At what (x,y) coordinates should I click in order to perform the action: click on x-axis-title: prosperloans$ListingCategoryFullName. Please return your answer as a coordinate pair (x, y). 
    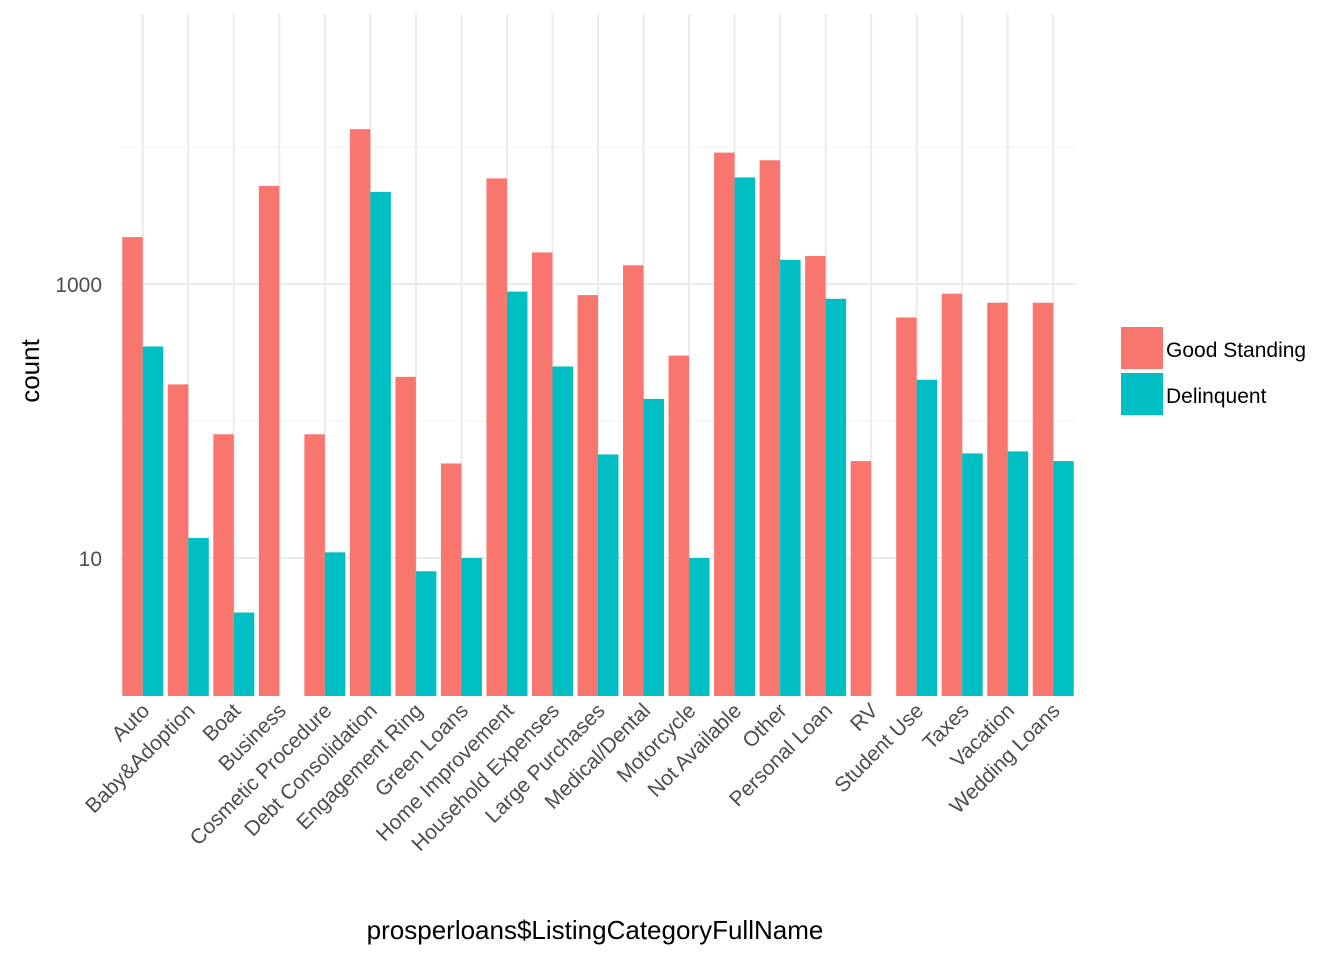
    Looking at the image, I should click on (595, 930).